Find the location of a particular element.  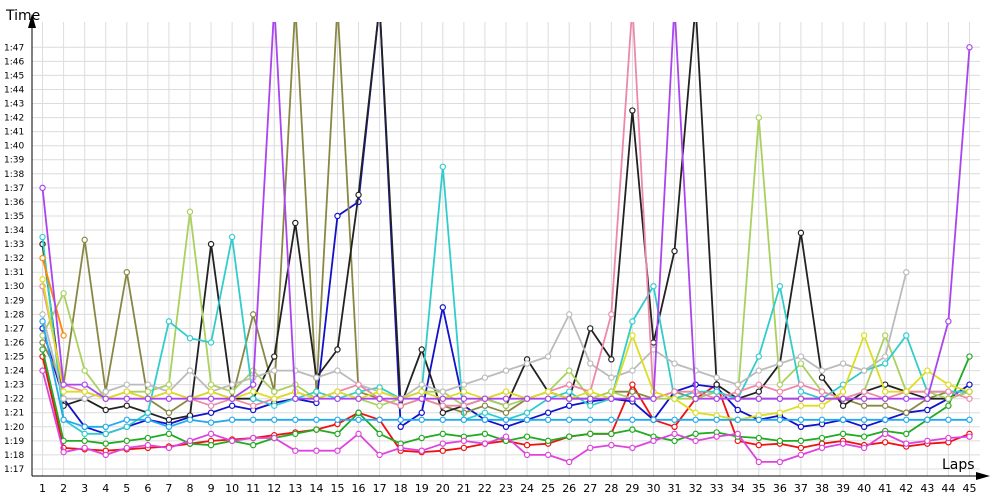

y-tick-label: 1:27 is located at coordinates (14, 329).